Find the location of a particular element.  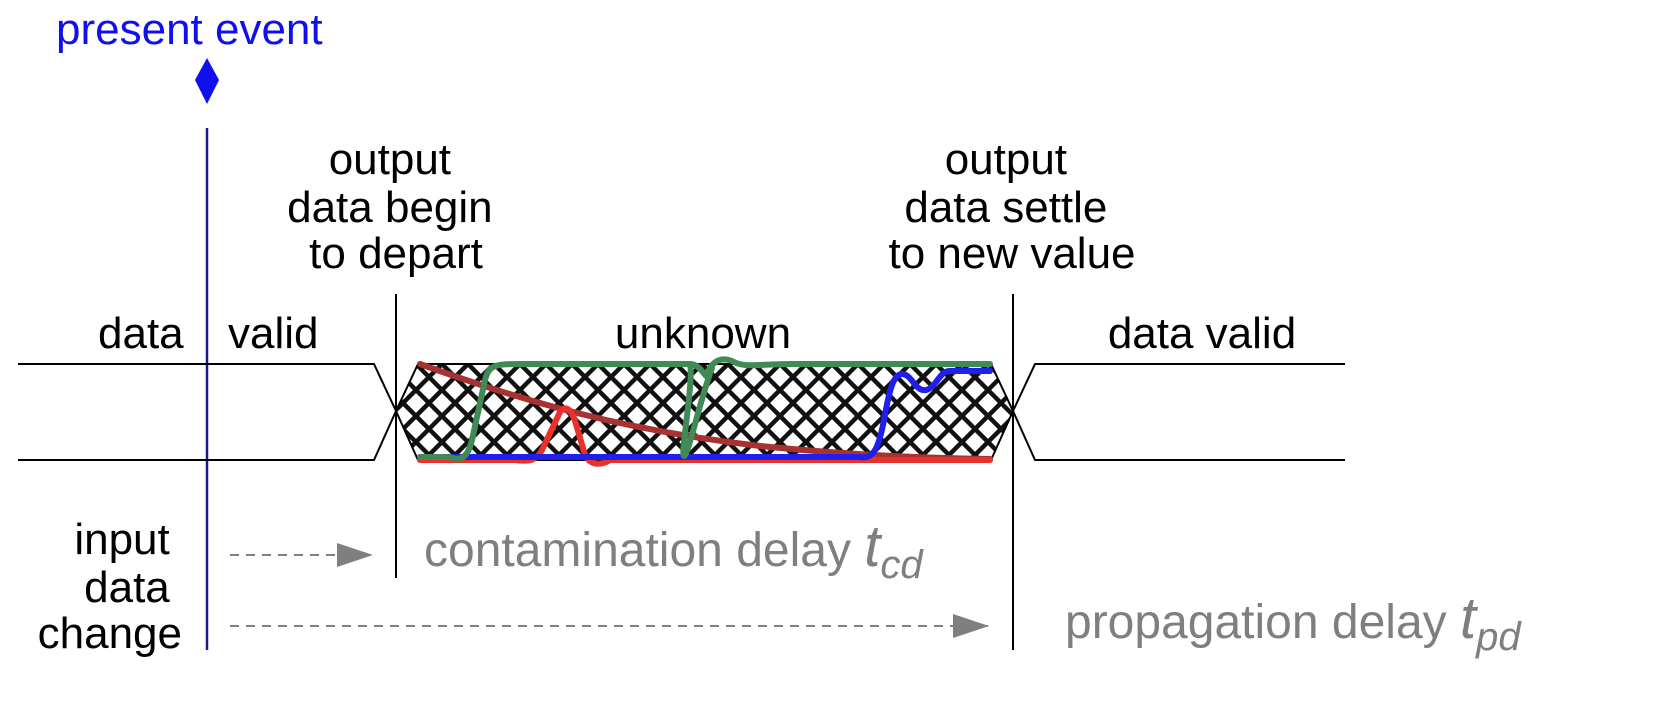

begin-label-line-2: data begin is located at coordinates (390, 207).